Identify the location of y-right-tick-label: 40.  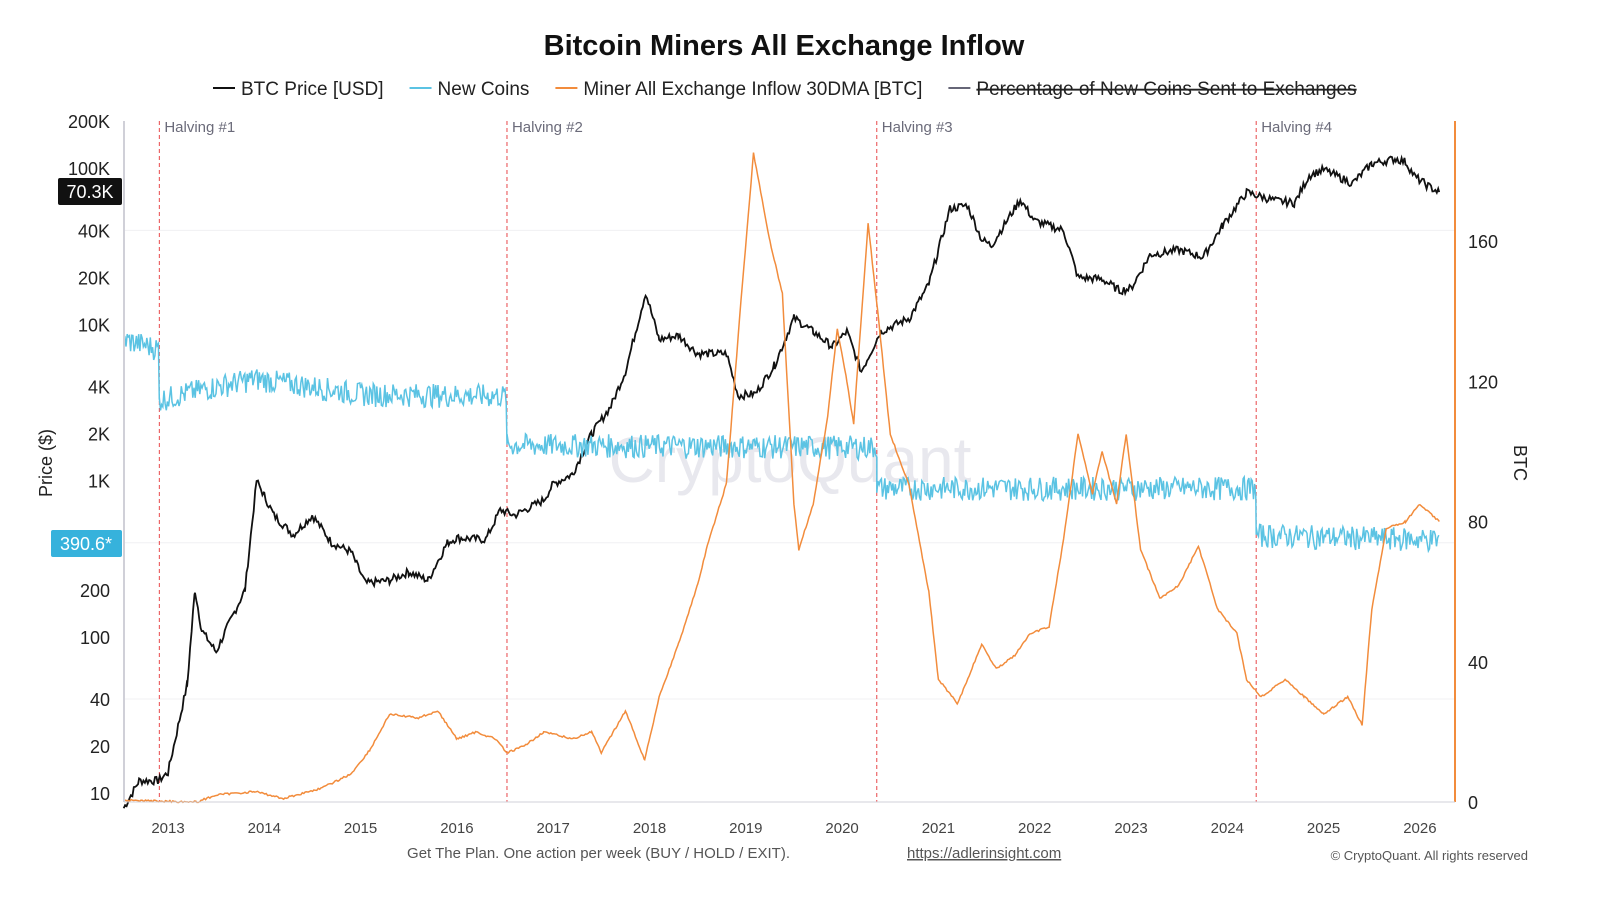
(1478, 663).